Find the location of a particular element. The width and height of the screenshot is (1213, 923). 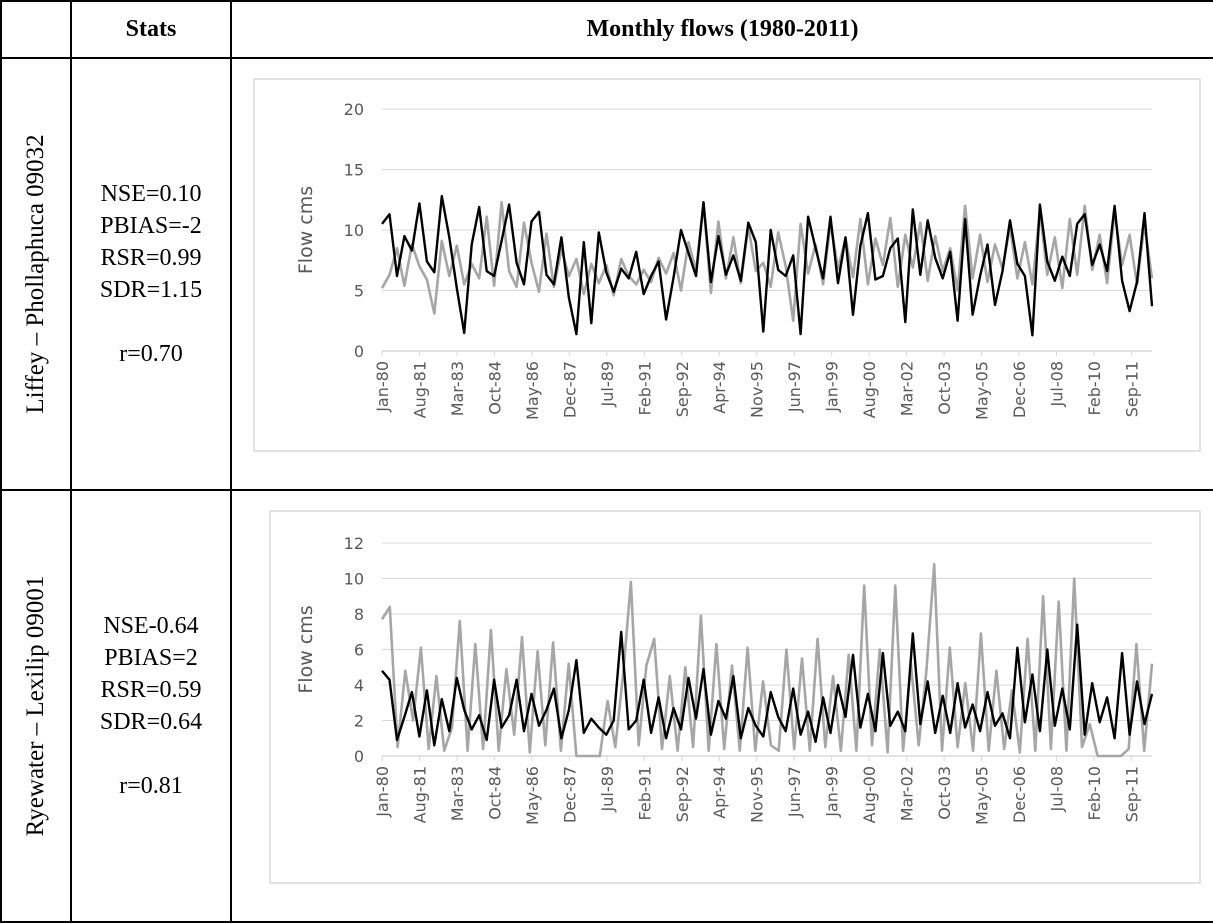

stat-nse: NSE=0.10 is located at coordinates (151, 194).